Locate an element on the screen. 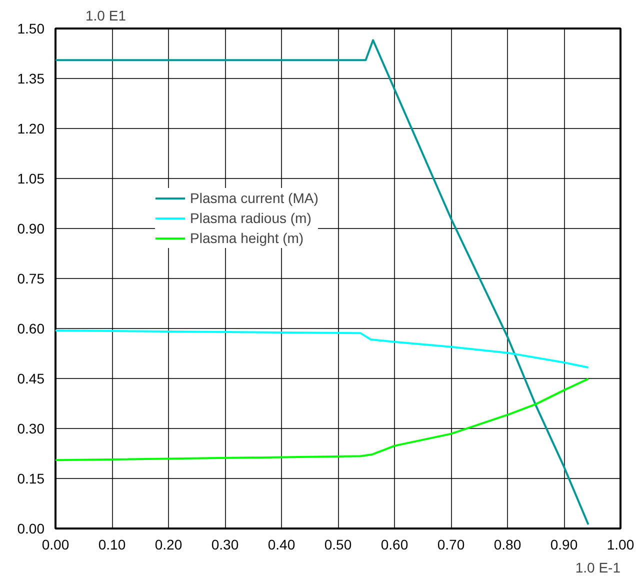  y-tick-label: 0.60 is located at coordinates (31, 328).